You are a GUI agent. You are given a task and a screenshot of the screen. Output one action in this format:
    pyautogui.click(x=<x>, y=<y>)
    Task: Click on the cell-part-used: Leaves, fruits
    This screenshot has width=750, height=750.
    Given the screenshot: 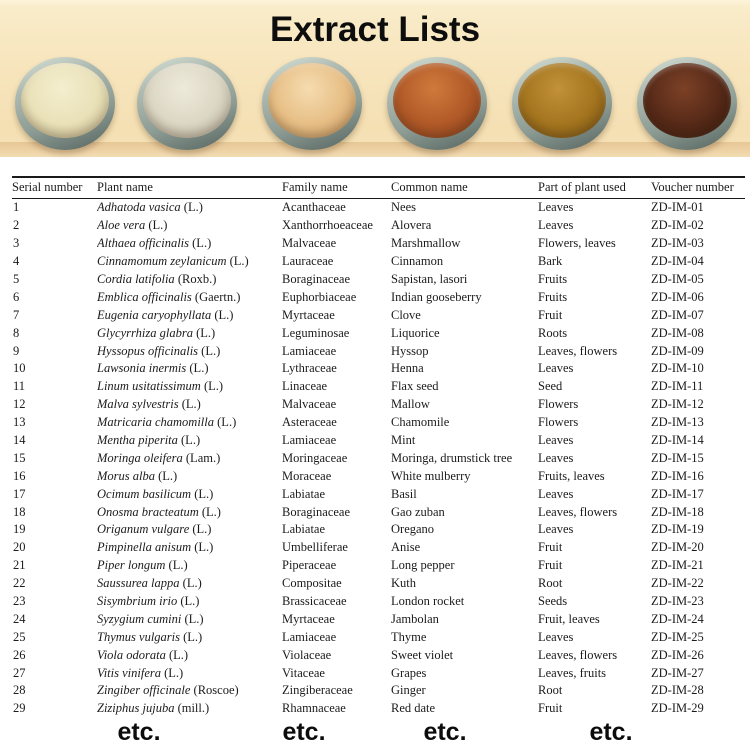 What is the action you would take?
    pyautogui.click(x=572, y=672)
    